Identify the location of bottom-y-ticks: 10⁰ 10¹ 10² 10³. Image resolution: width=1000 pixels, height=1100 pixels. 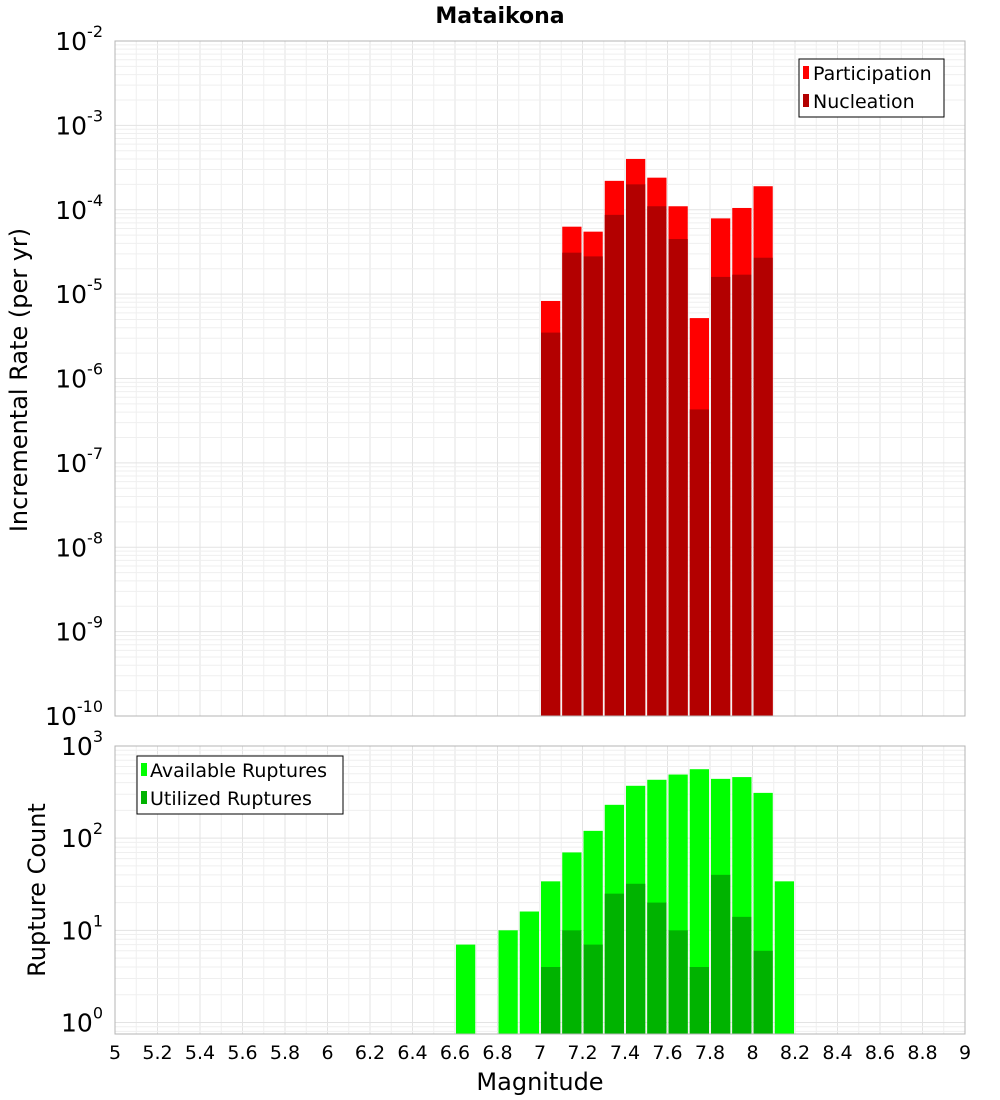
(82, 882).